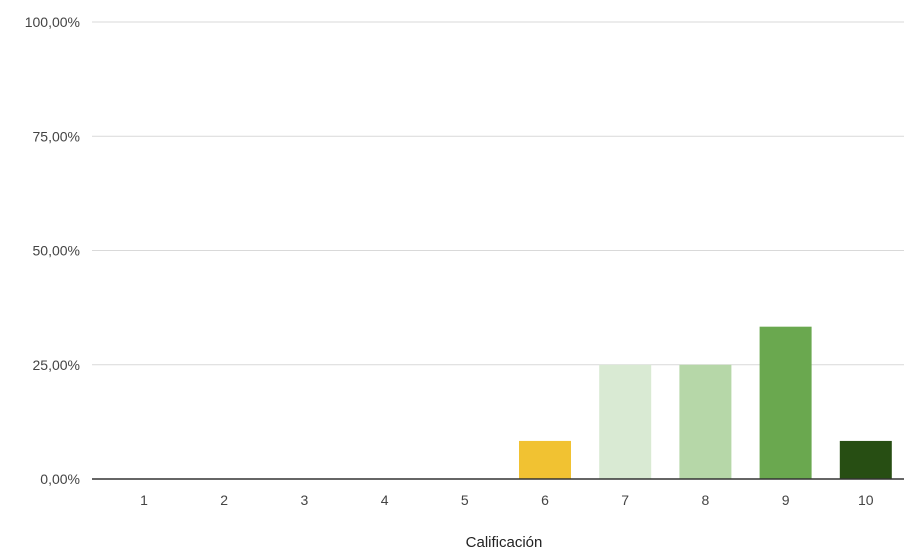 The height and width of the screenshot is (555, 904). I want to click on bars, so click(705, 402).